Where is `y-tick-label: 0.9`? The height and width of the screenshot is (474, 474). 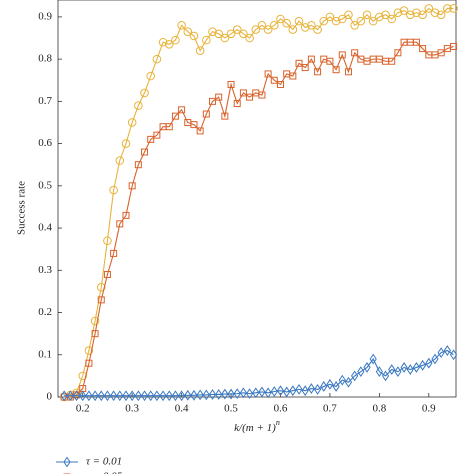
y-tick-label: 0.9 is located at coordinates (45, 16).